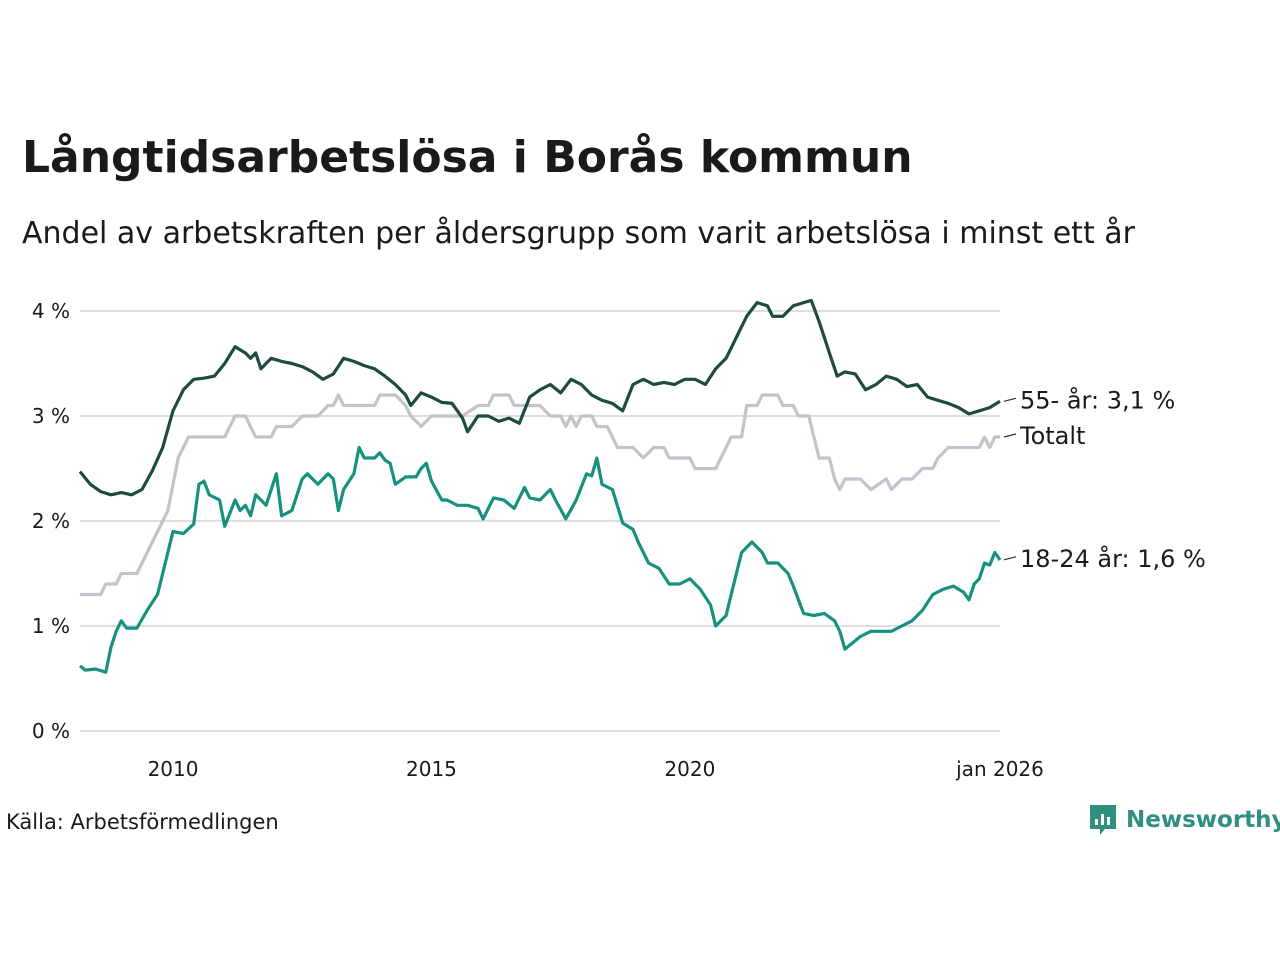 The image size is (1280, 960). I want to click on x-tick-label: 2015, so click(431, 769).